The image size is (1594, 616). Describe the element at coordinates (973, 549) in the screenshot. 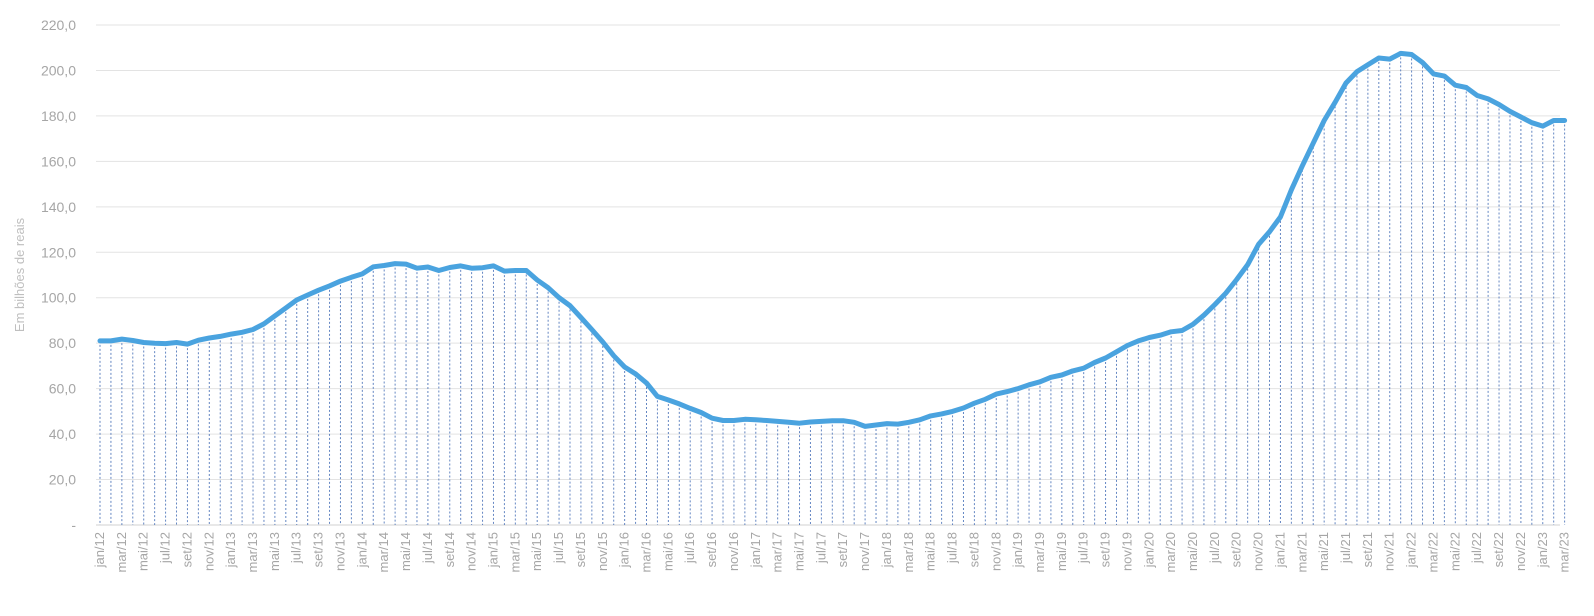

I see `x-tick-label: set/18` at that location.